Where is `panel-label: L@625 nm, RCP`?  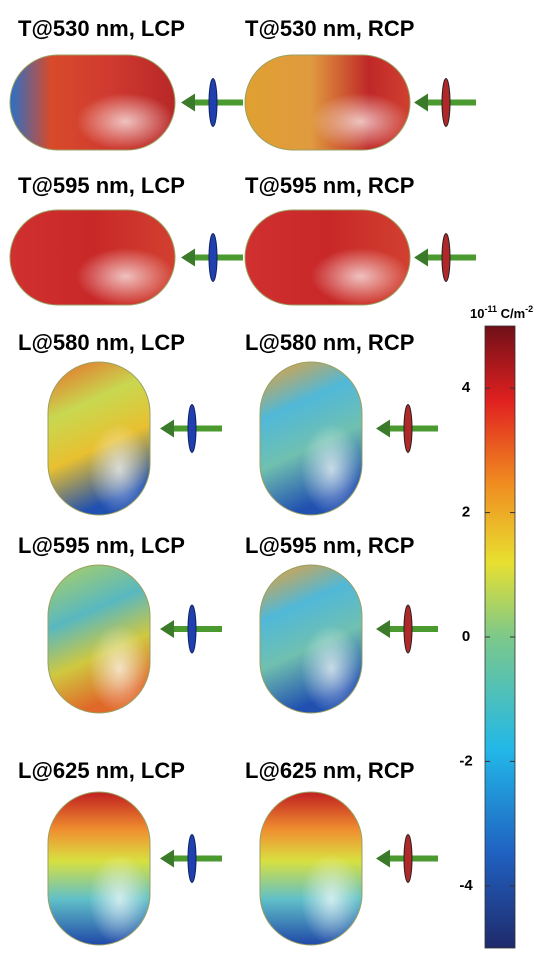
panel-label: L@625 nm, RCP is located at coordinates (329, 770).